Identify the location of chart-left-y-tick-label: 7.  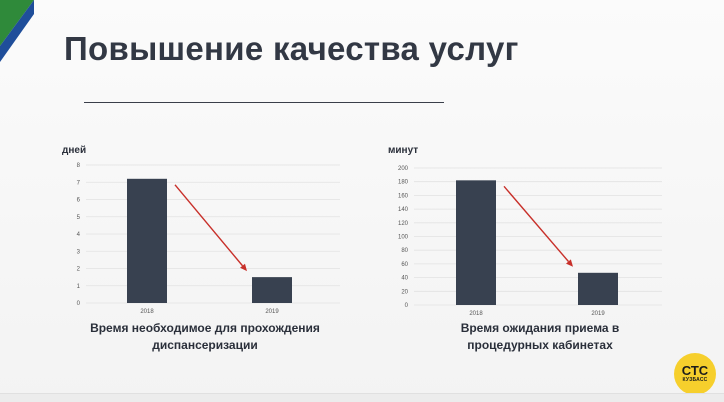
(79, 183).